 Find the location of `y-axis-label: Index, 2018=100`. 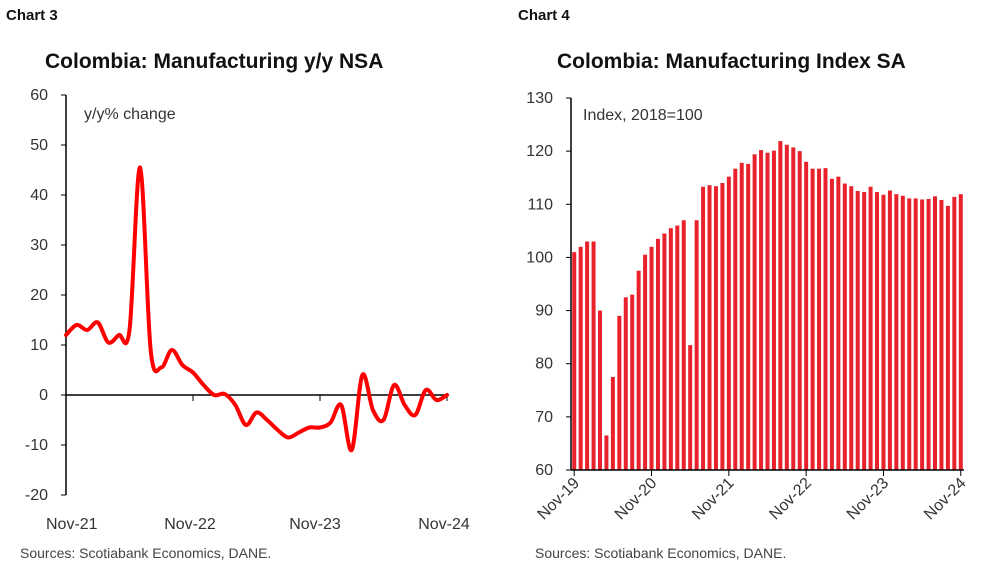

y-axis-label: Index, 2018=100 is located at coordinates (643, 115).